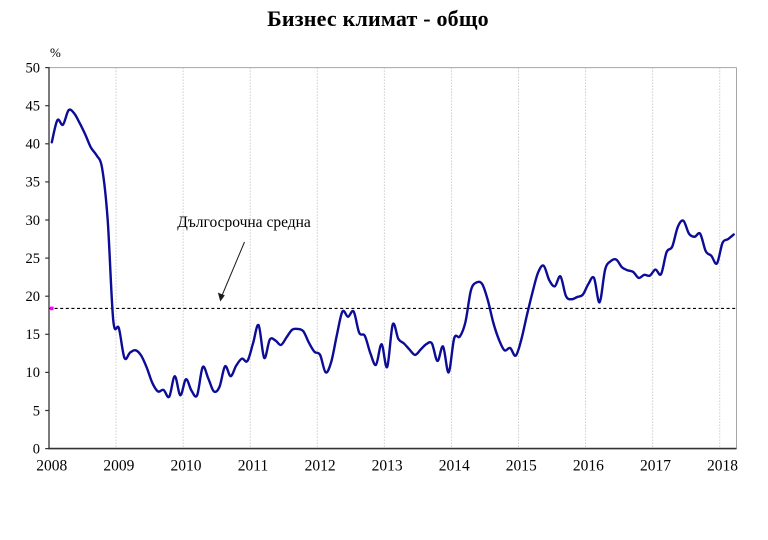 The image size is (768, 540). Describe the element at coordinates (722, 466) in the screenshot. I see `x-tick-label: 2018` at that location.